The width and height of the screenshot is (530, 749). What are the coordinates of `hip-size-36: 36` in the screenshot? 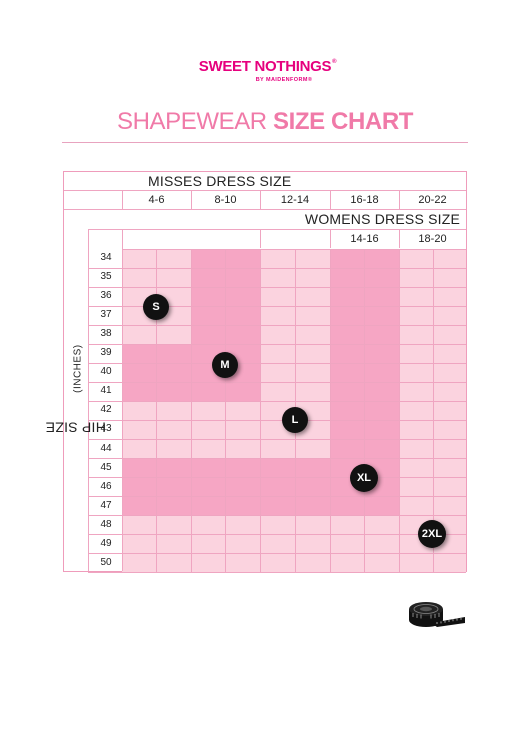 It's located at (106, 296).